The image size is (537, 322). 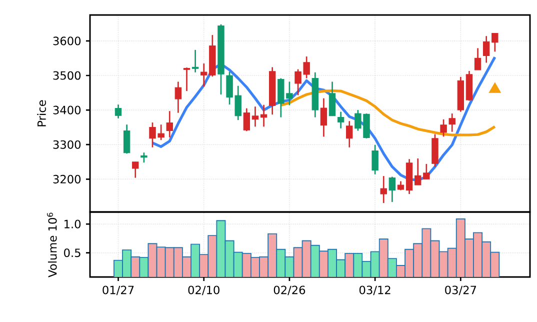 What do you see at coordinates (67, 144) in the screenshot?
I see `y-tick-label: 3300` at bounding box center [67, 144].